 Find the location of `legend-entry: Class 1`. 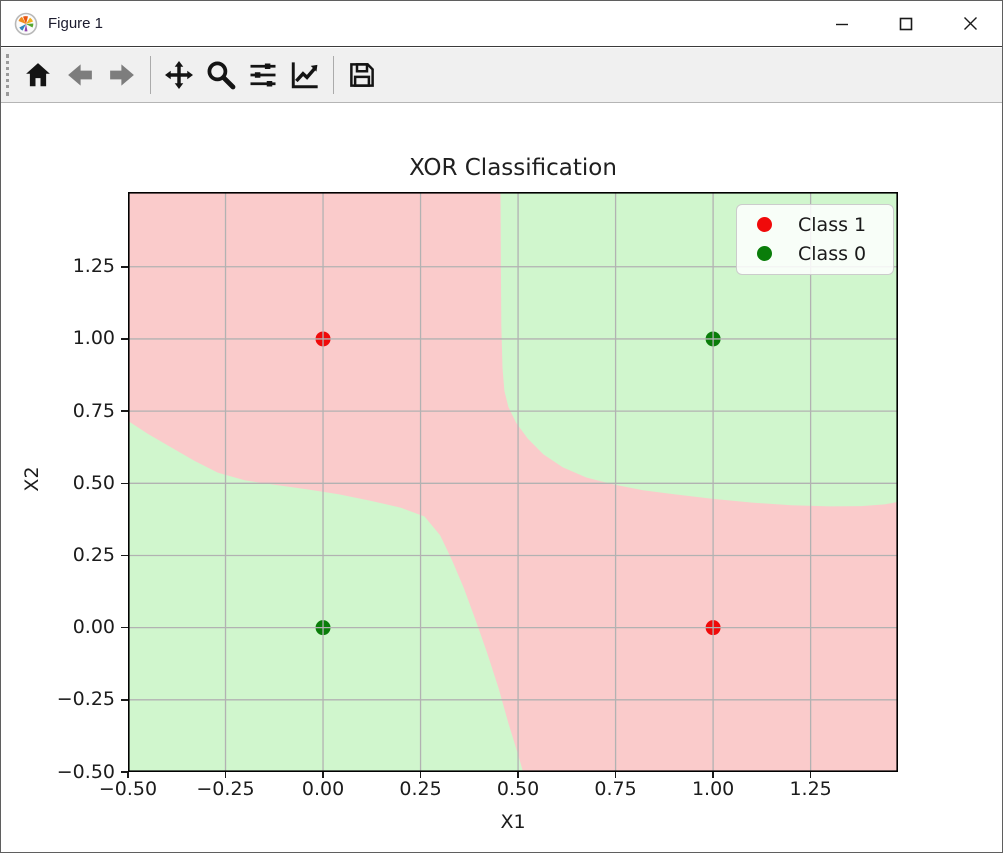

legend-entry: Class 1 is located at coordinates (815, 224).